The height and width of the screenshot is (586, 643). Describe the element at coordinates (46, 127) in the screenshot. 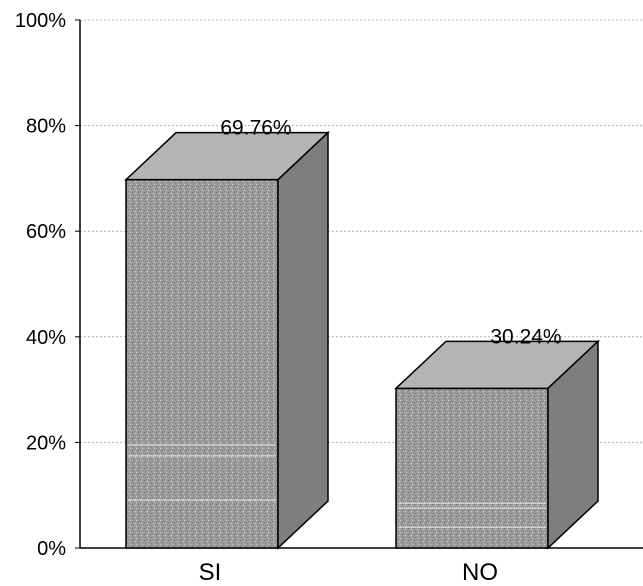

I see `y-tick-label: 80%` at that location.